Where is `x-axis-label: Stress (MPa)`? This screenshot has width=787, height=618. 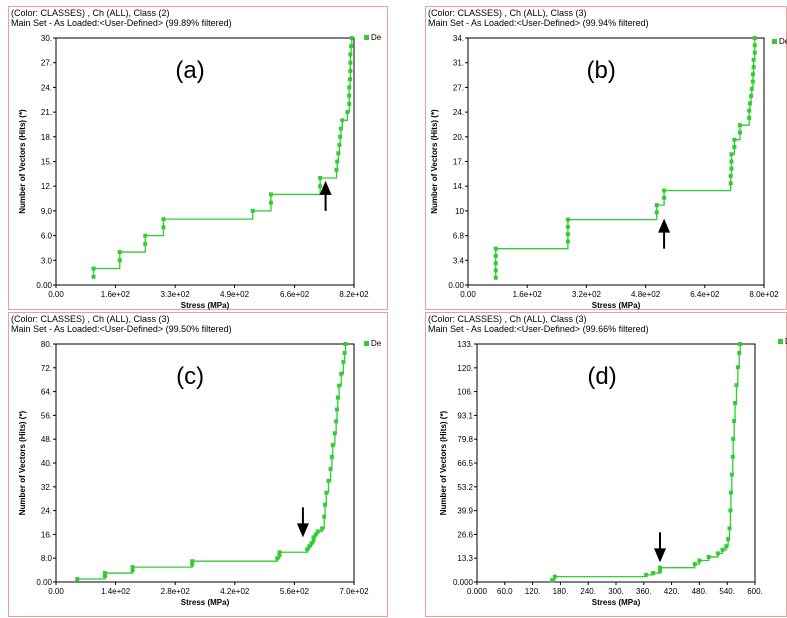 x-axis-label: Stress (MPa) is located at coordinates (205, 305).